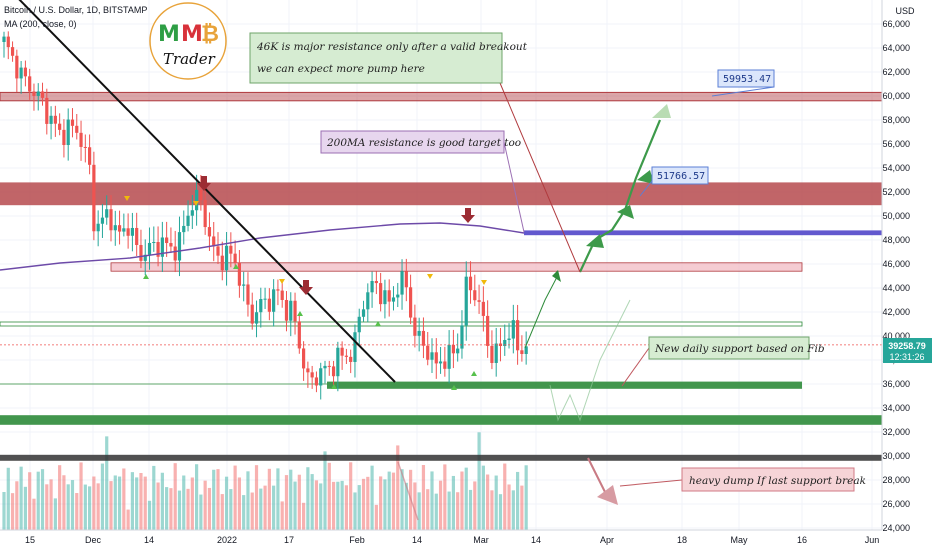  What do you see at coordinates (896, 48) in the screenshot?
I see `price-tick-label: 64,000` at bounding box center [896, 48].